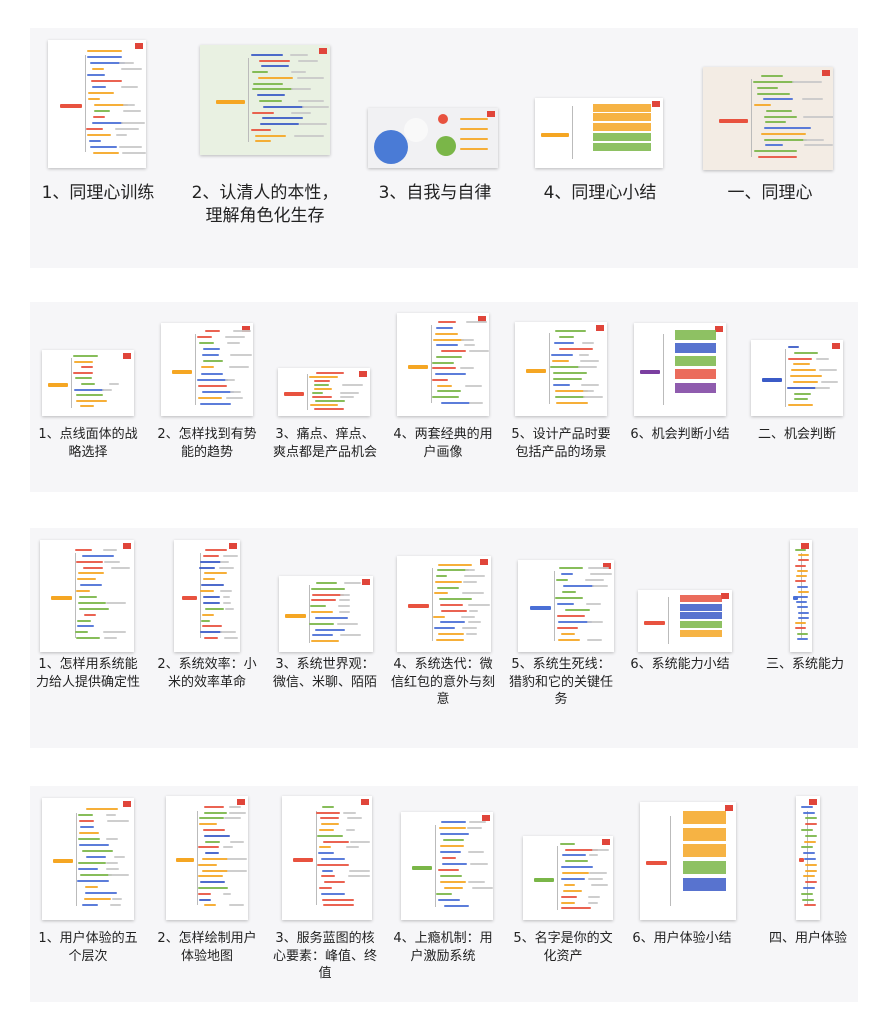  I want to click on item-title: 3、痛点、痒点、爽点都是产品机会, so click(324, 443).